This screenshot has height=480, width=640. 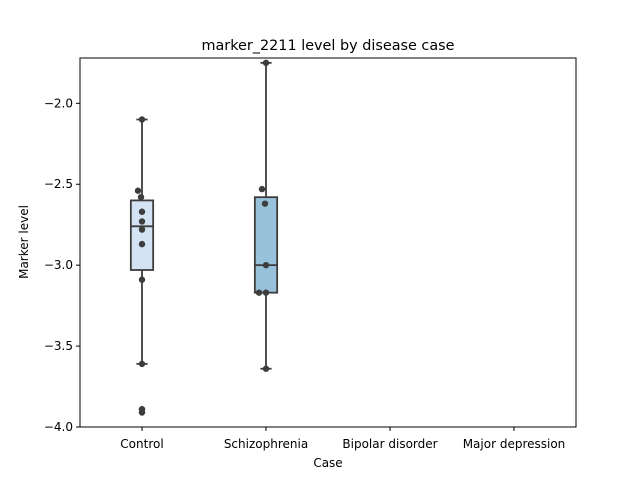 I want to click on x-tick-label: Bipolar disorder, so click(x=389, y=444).